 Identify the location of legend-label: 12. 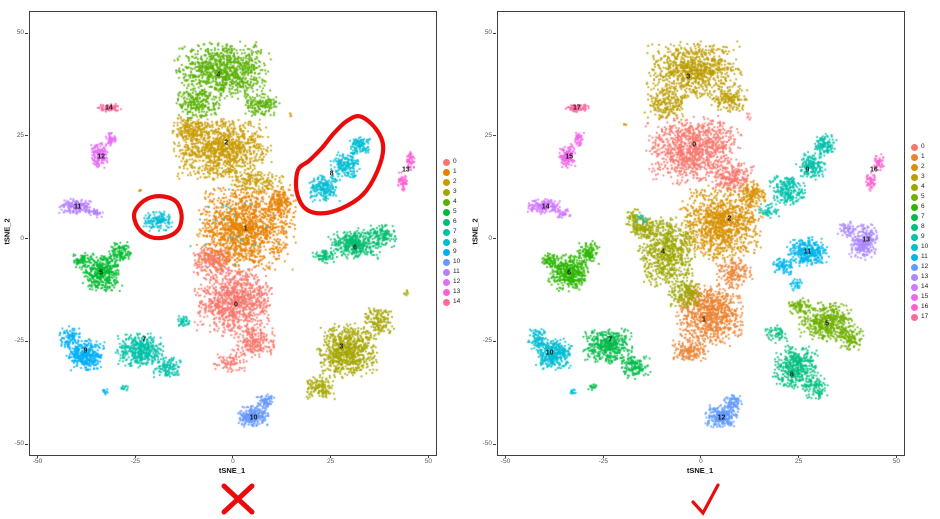
(457, 281).